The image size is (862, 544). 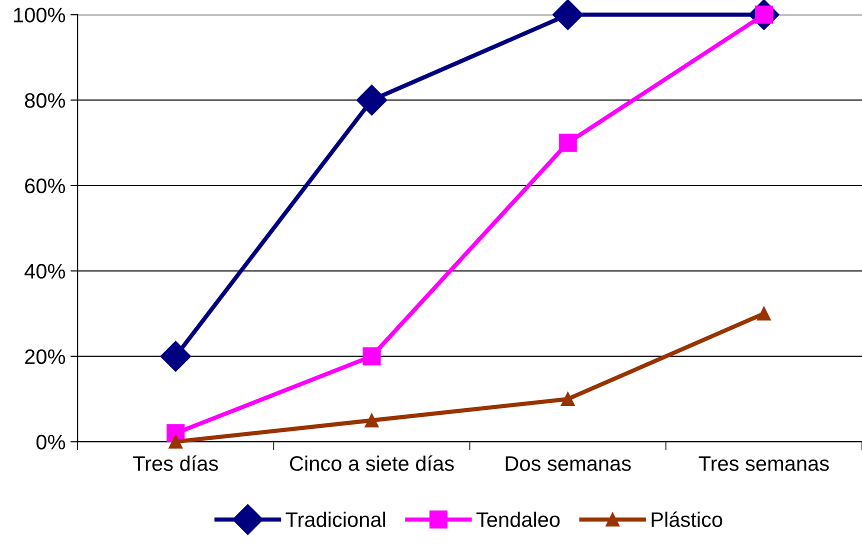 I want to click on y-tick-label: 80%, so click(x=45, y=100).